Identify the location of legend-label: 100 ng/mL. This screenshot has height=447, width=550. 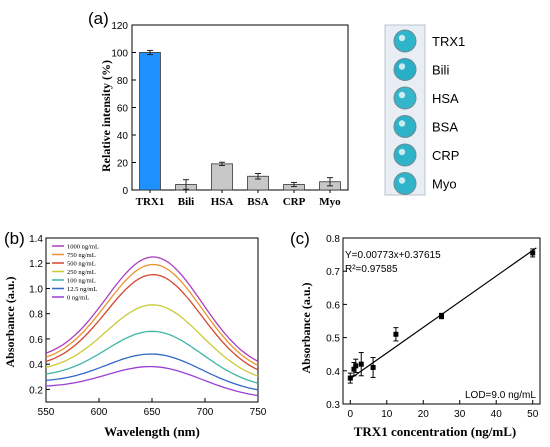
(81, 281).